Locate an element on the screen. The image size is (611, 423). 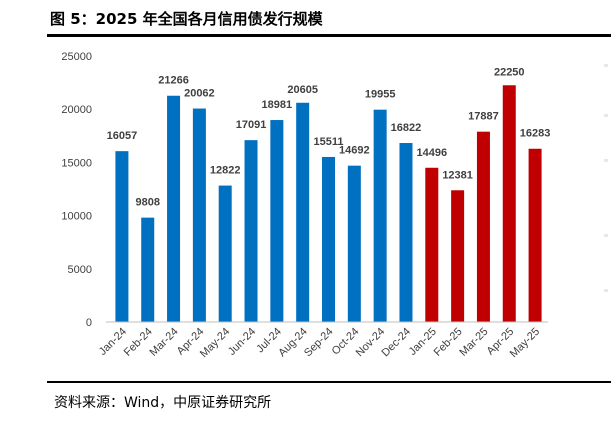
data-label: 16057 is located at coordinates (122, 136).